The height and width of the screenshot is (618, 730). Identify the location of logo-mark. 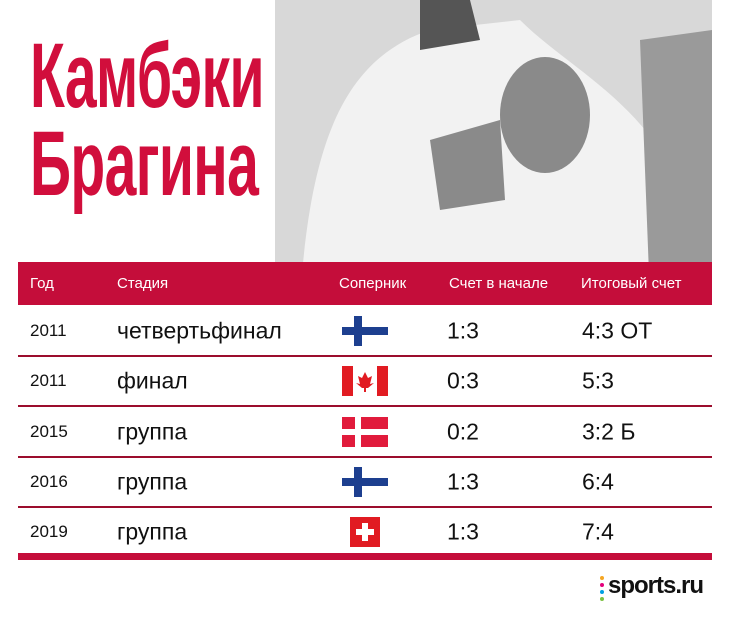
(602, 588).